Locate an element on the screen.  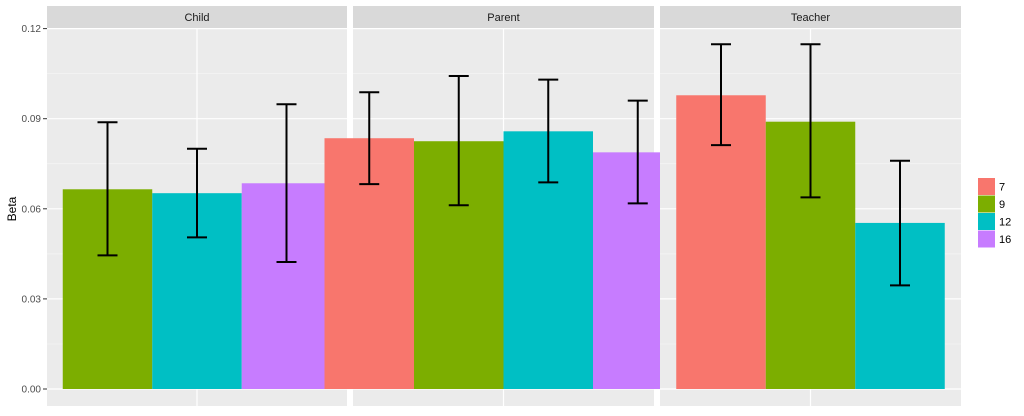
legend-label-7: 7 is located at coordinates (1002, 188).